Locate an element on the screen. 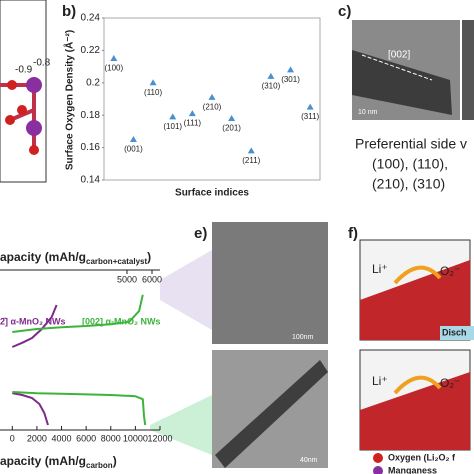 The image size is (474, 474). x-tick-label: 10000 is located at coordinates (135, 438).